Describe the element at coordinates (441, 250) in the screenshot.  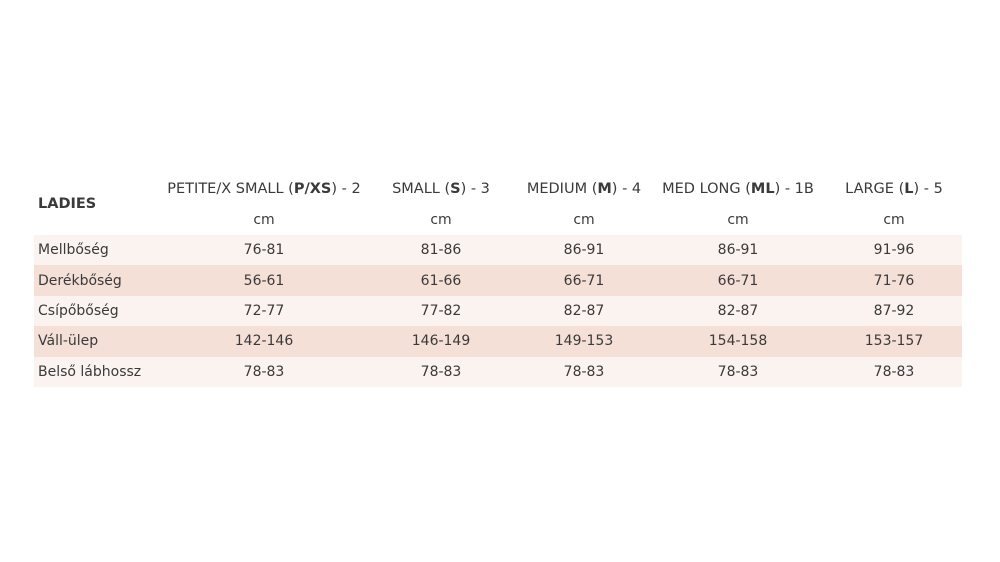
I see `table-cell: 81-86` at that location.